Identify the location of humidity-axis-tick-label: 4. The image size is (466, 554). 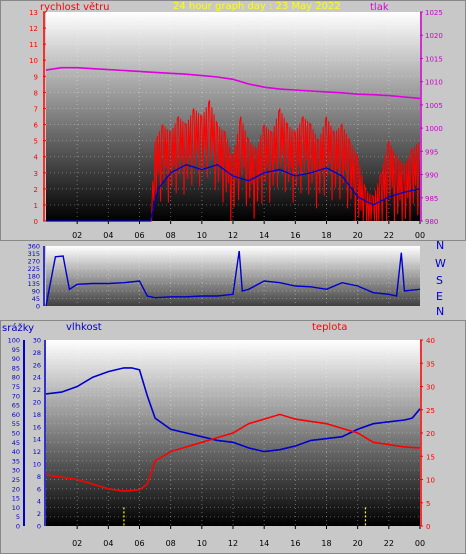
(39, 502).